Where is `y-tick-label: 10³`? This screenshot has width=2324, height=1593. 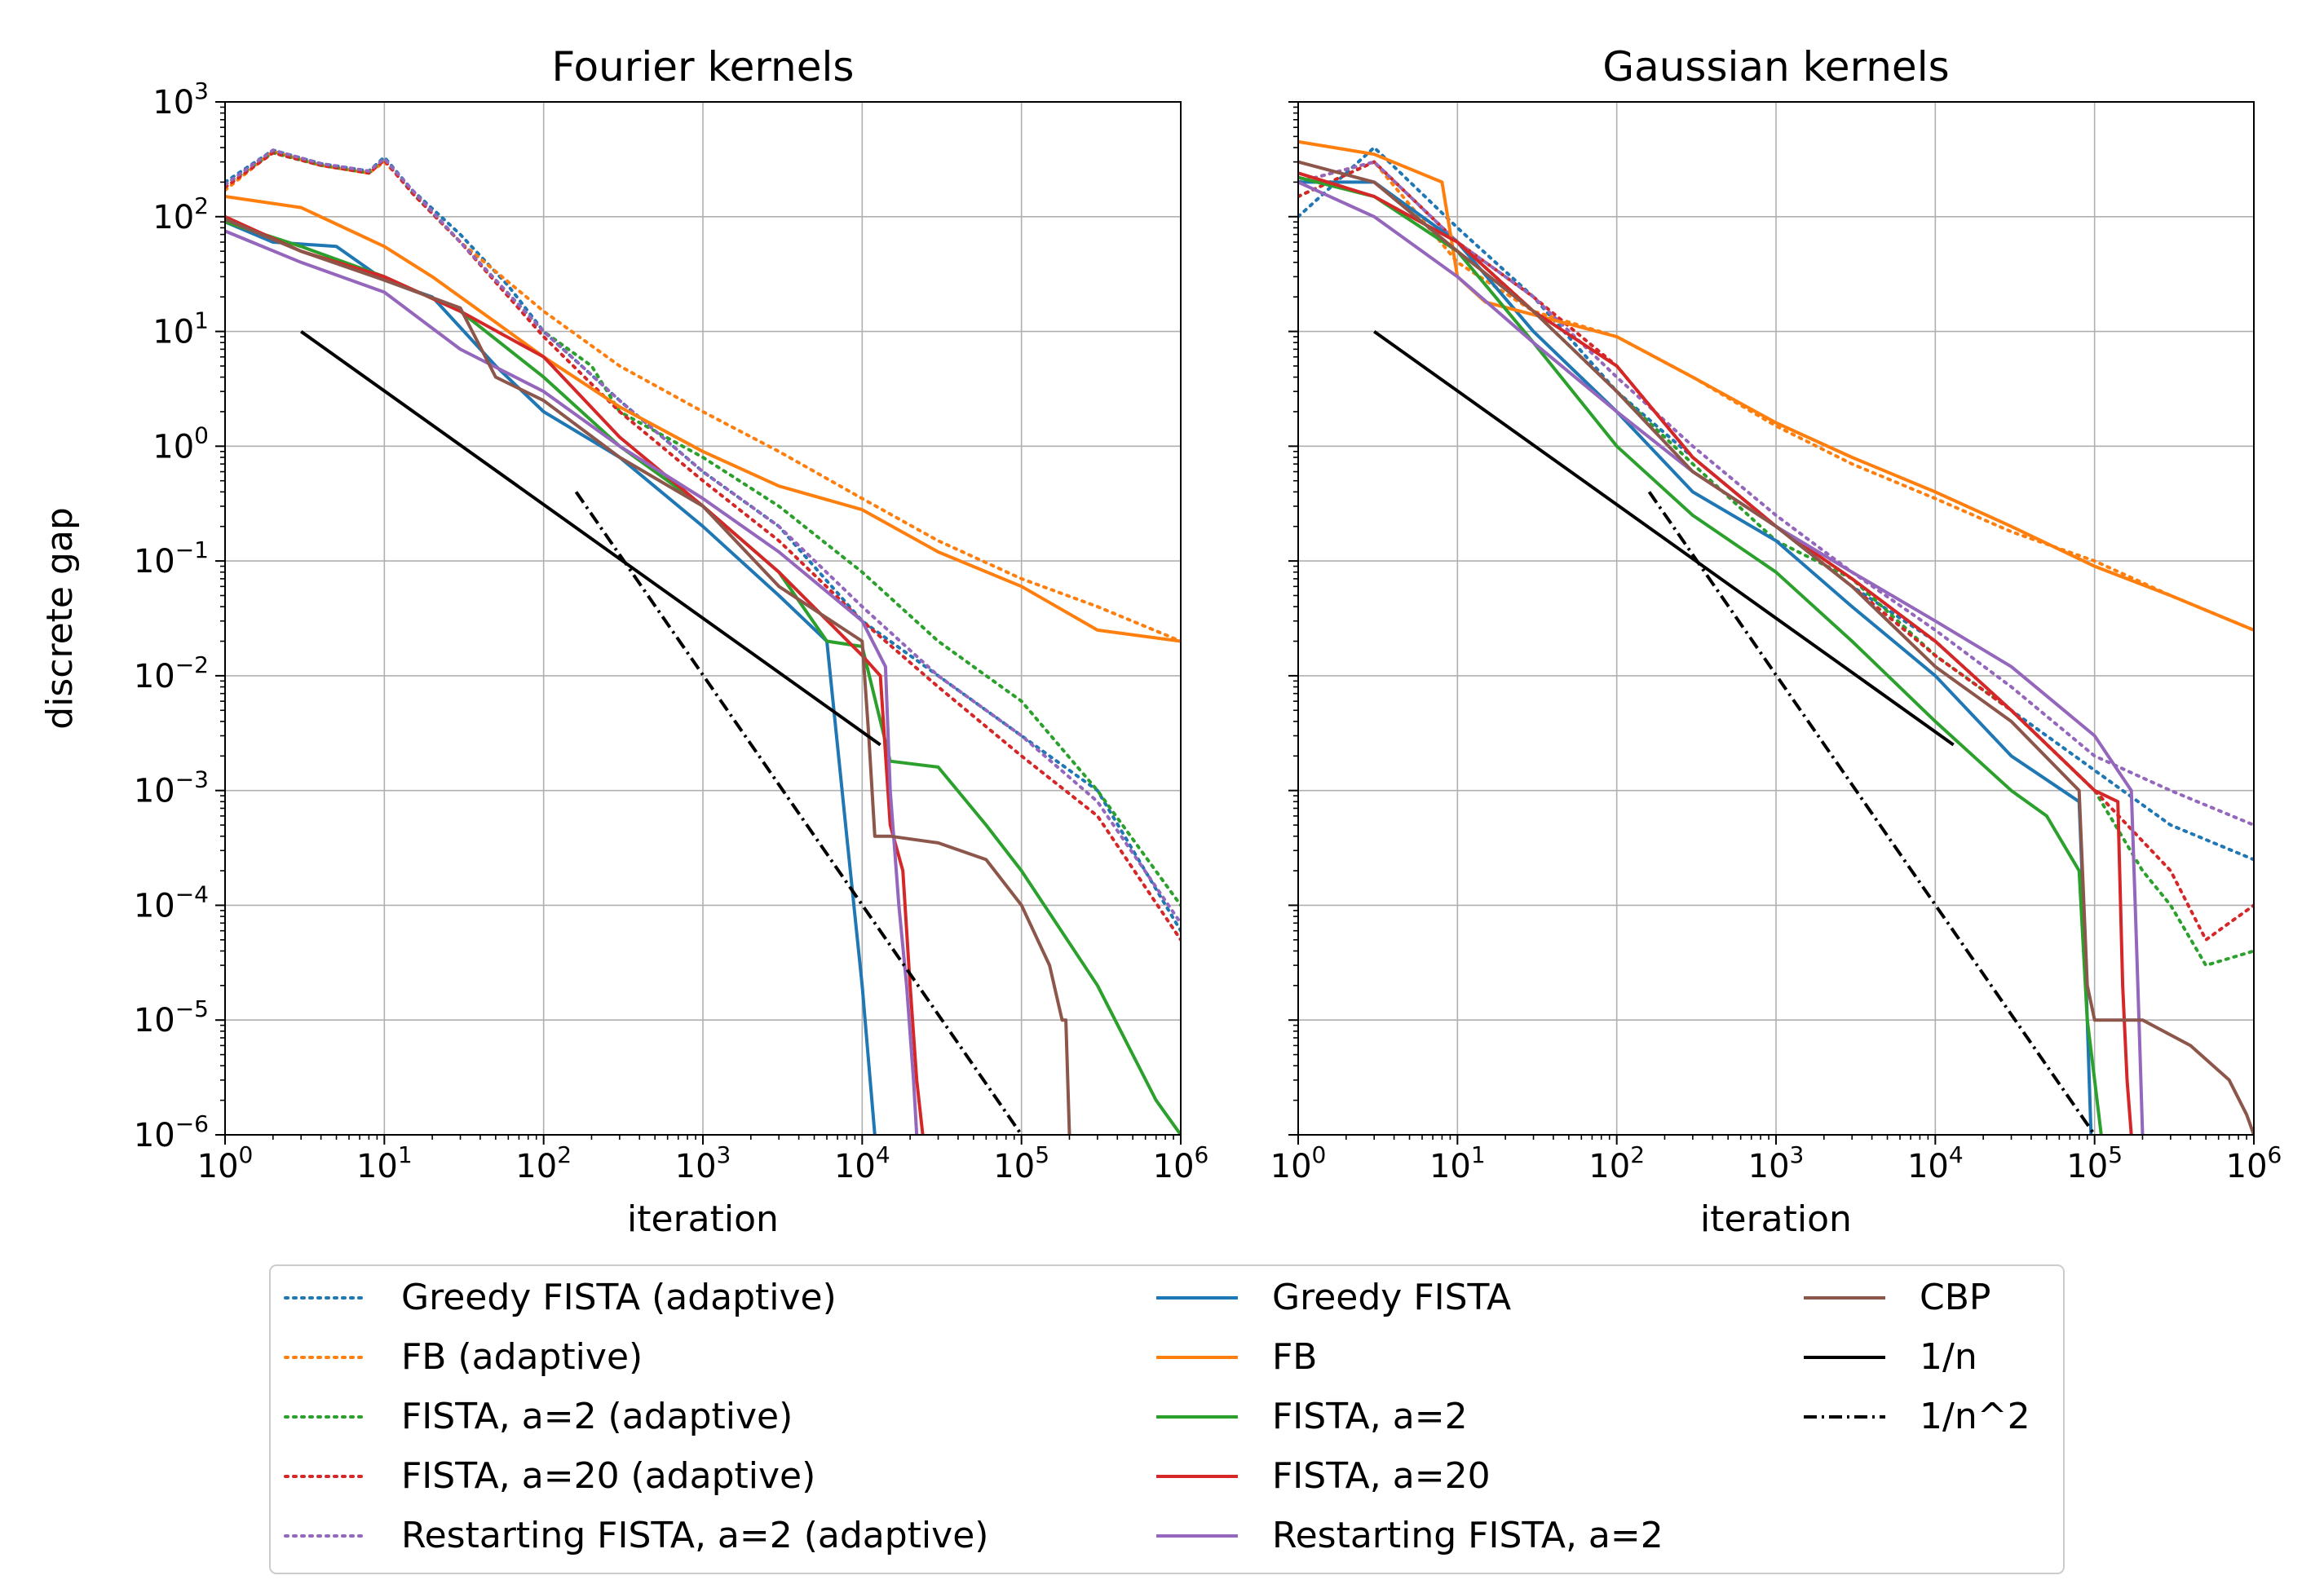 y-tick-label: 10³ is located at coordinates (180, 99).